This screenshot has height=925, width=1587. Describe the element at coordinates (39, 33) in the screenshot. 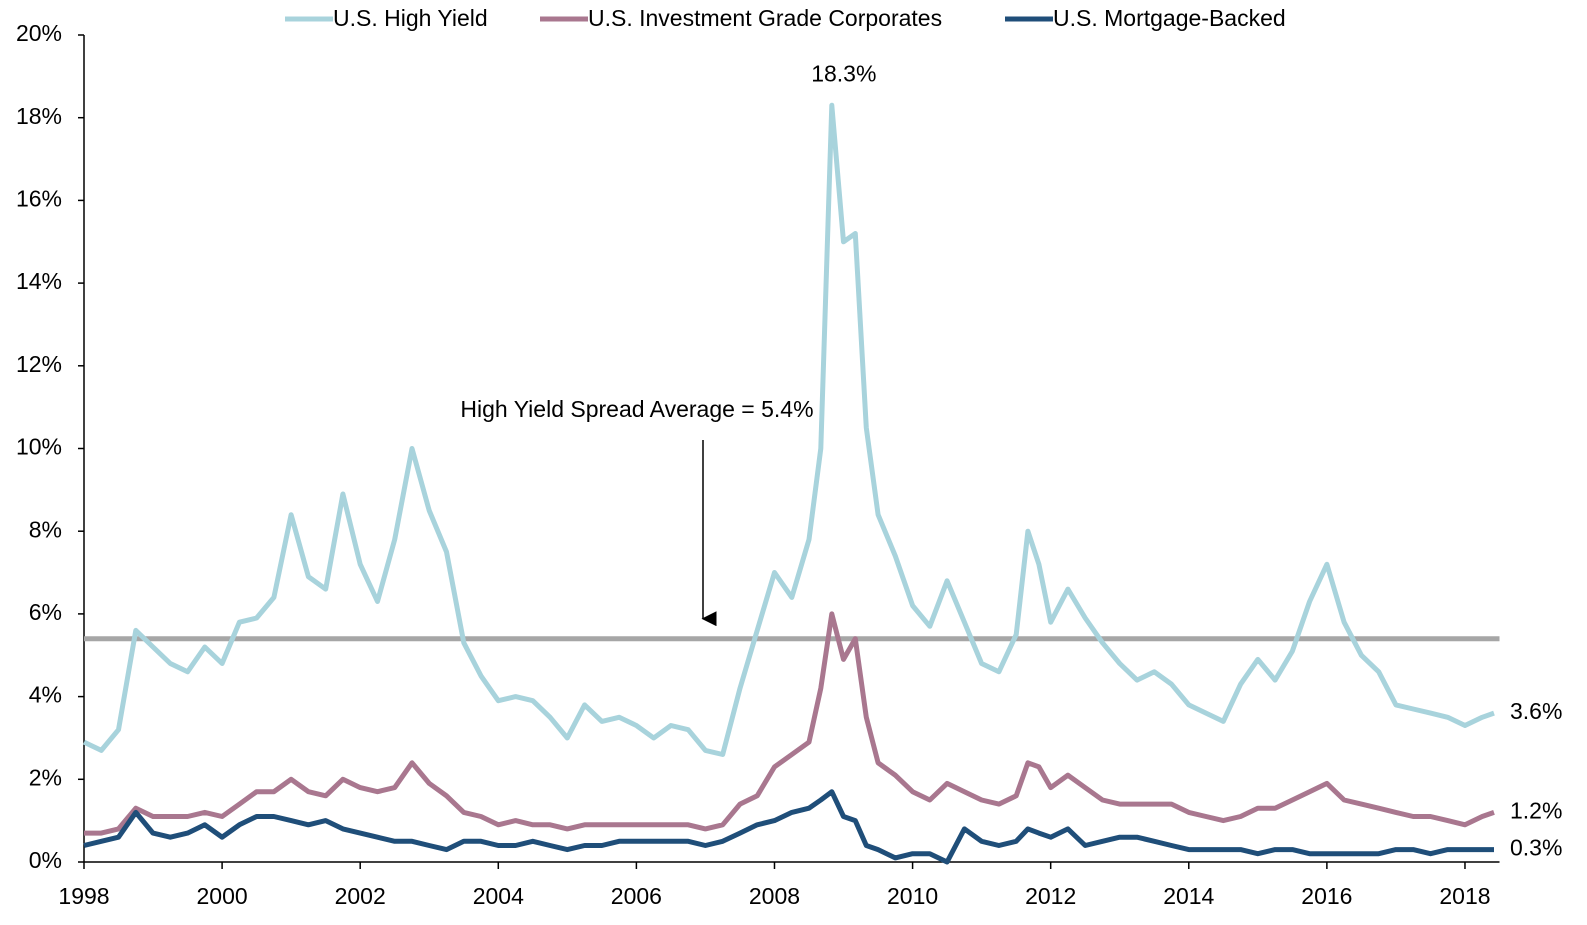

I see `y-tick-label: 20%` at that location.